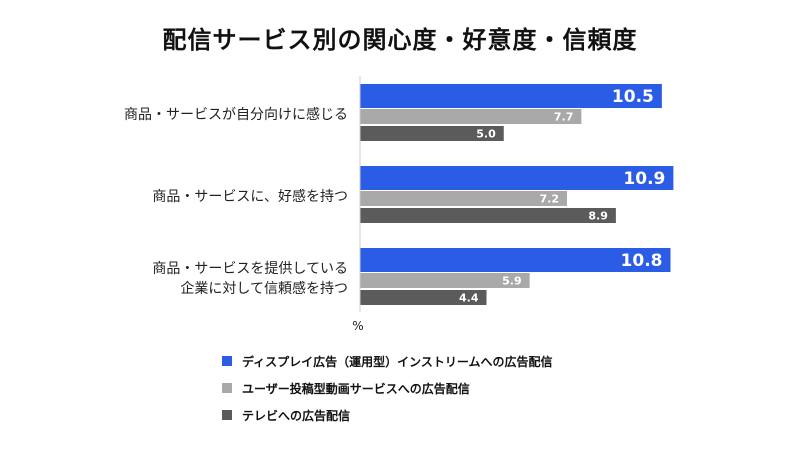  What do you see at coordinates (236, 114) in the screenshot?
I see `category-label: 商品・サービスが自分向けに感じる` at bounding box center [236, 114].